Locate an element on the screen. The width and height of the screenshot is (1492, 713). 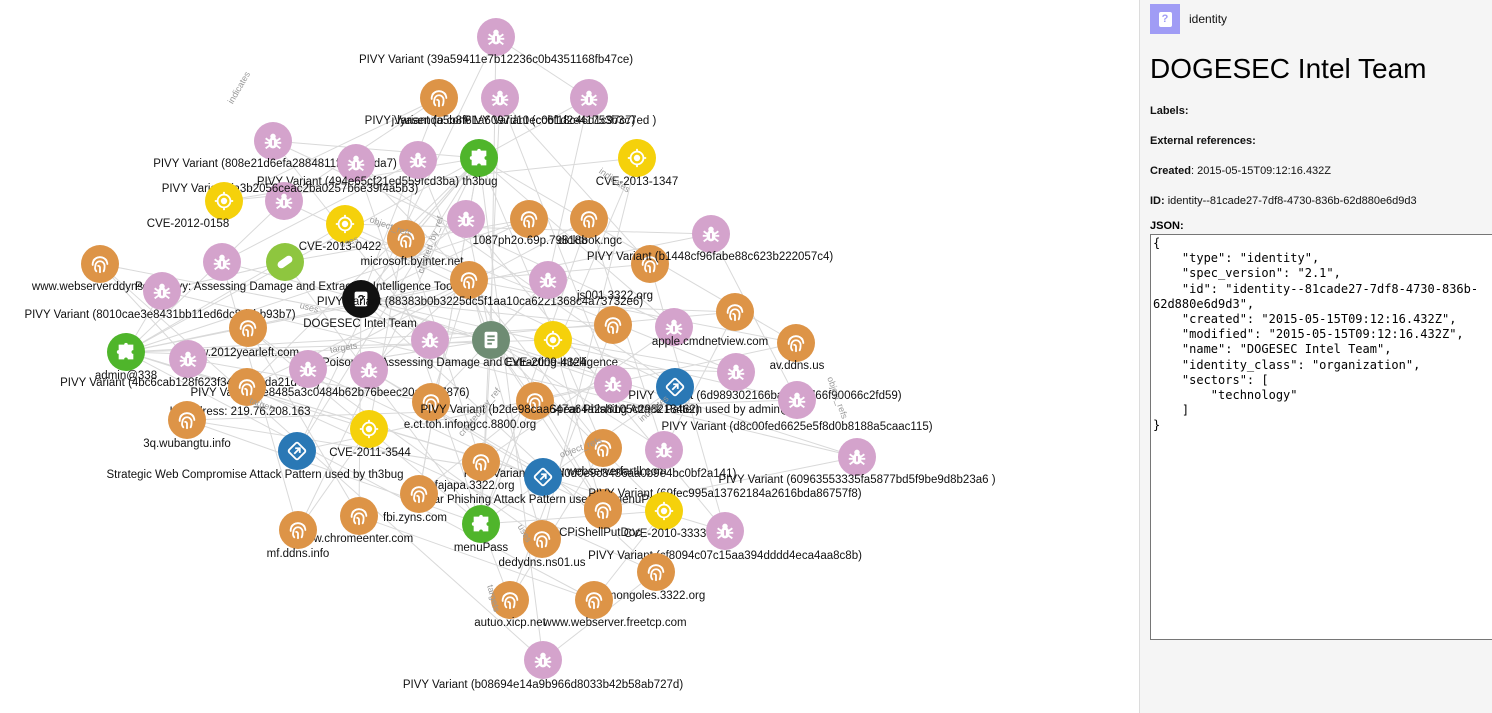
graph-node-tool is located at coordinates (285, 262).